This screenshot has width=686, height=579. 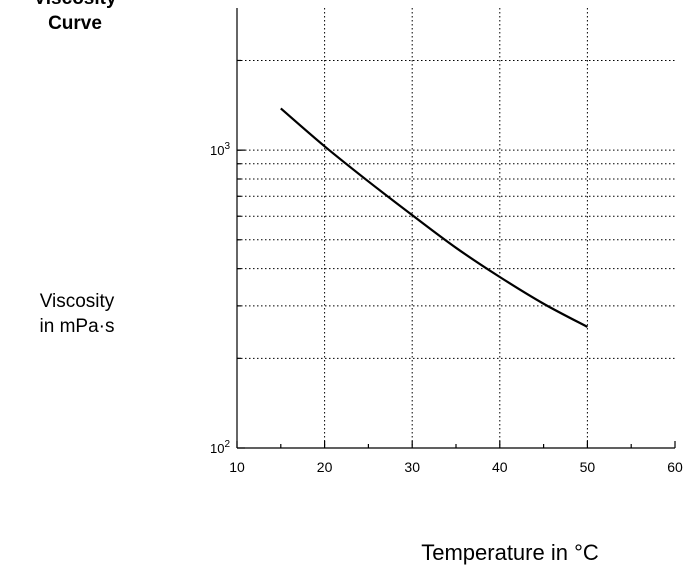 I want to click on chart-title: Viscosity Curve, so click(x=75, y=18).